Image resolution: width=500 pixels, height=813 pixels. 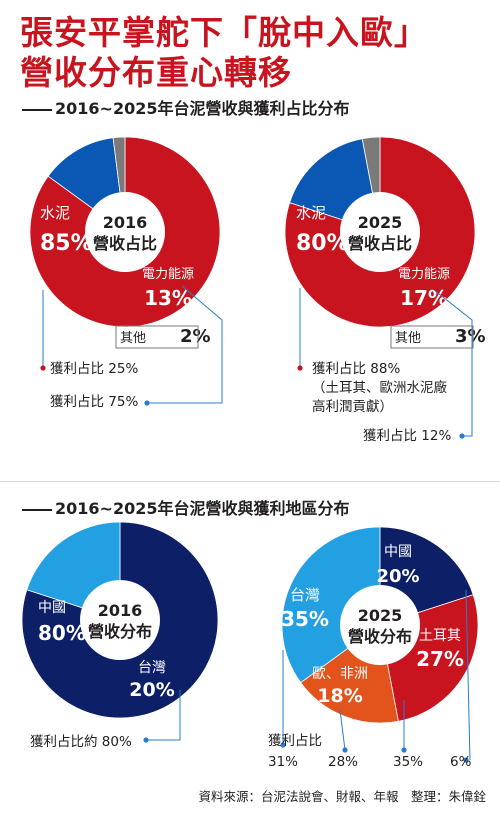 I want to click on section-divider, so click(x=250, y=481).